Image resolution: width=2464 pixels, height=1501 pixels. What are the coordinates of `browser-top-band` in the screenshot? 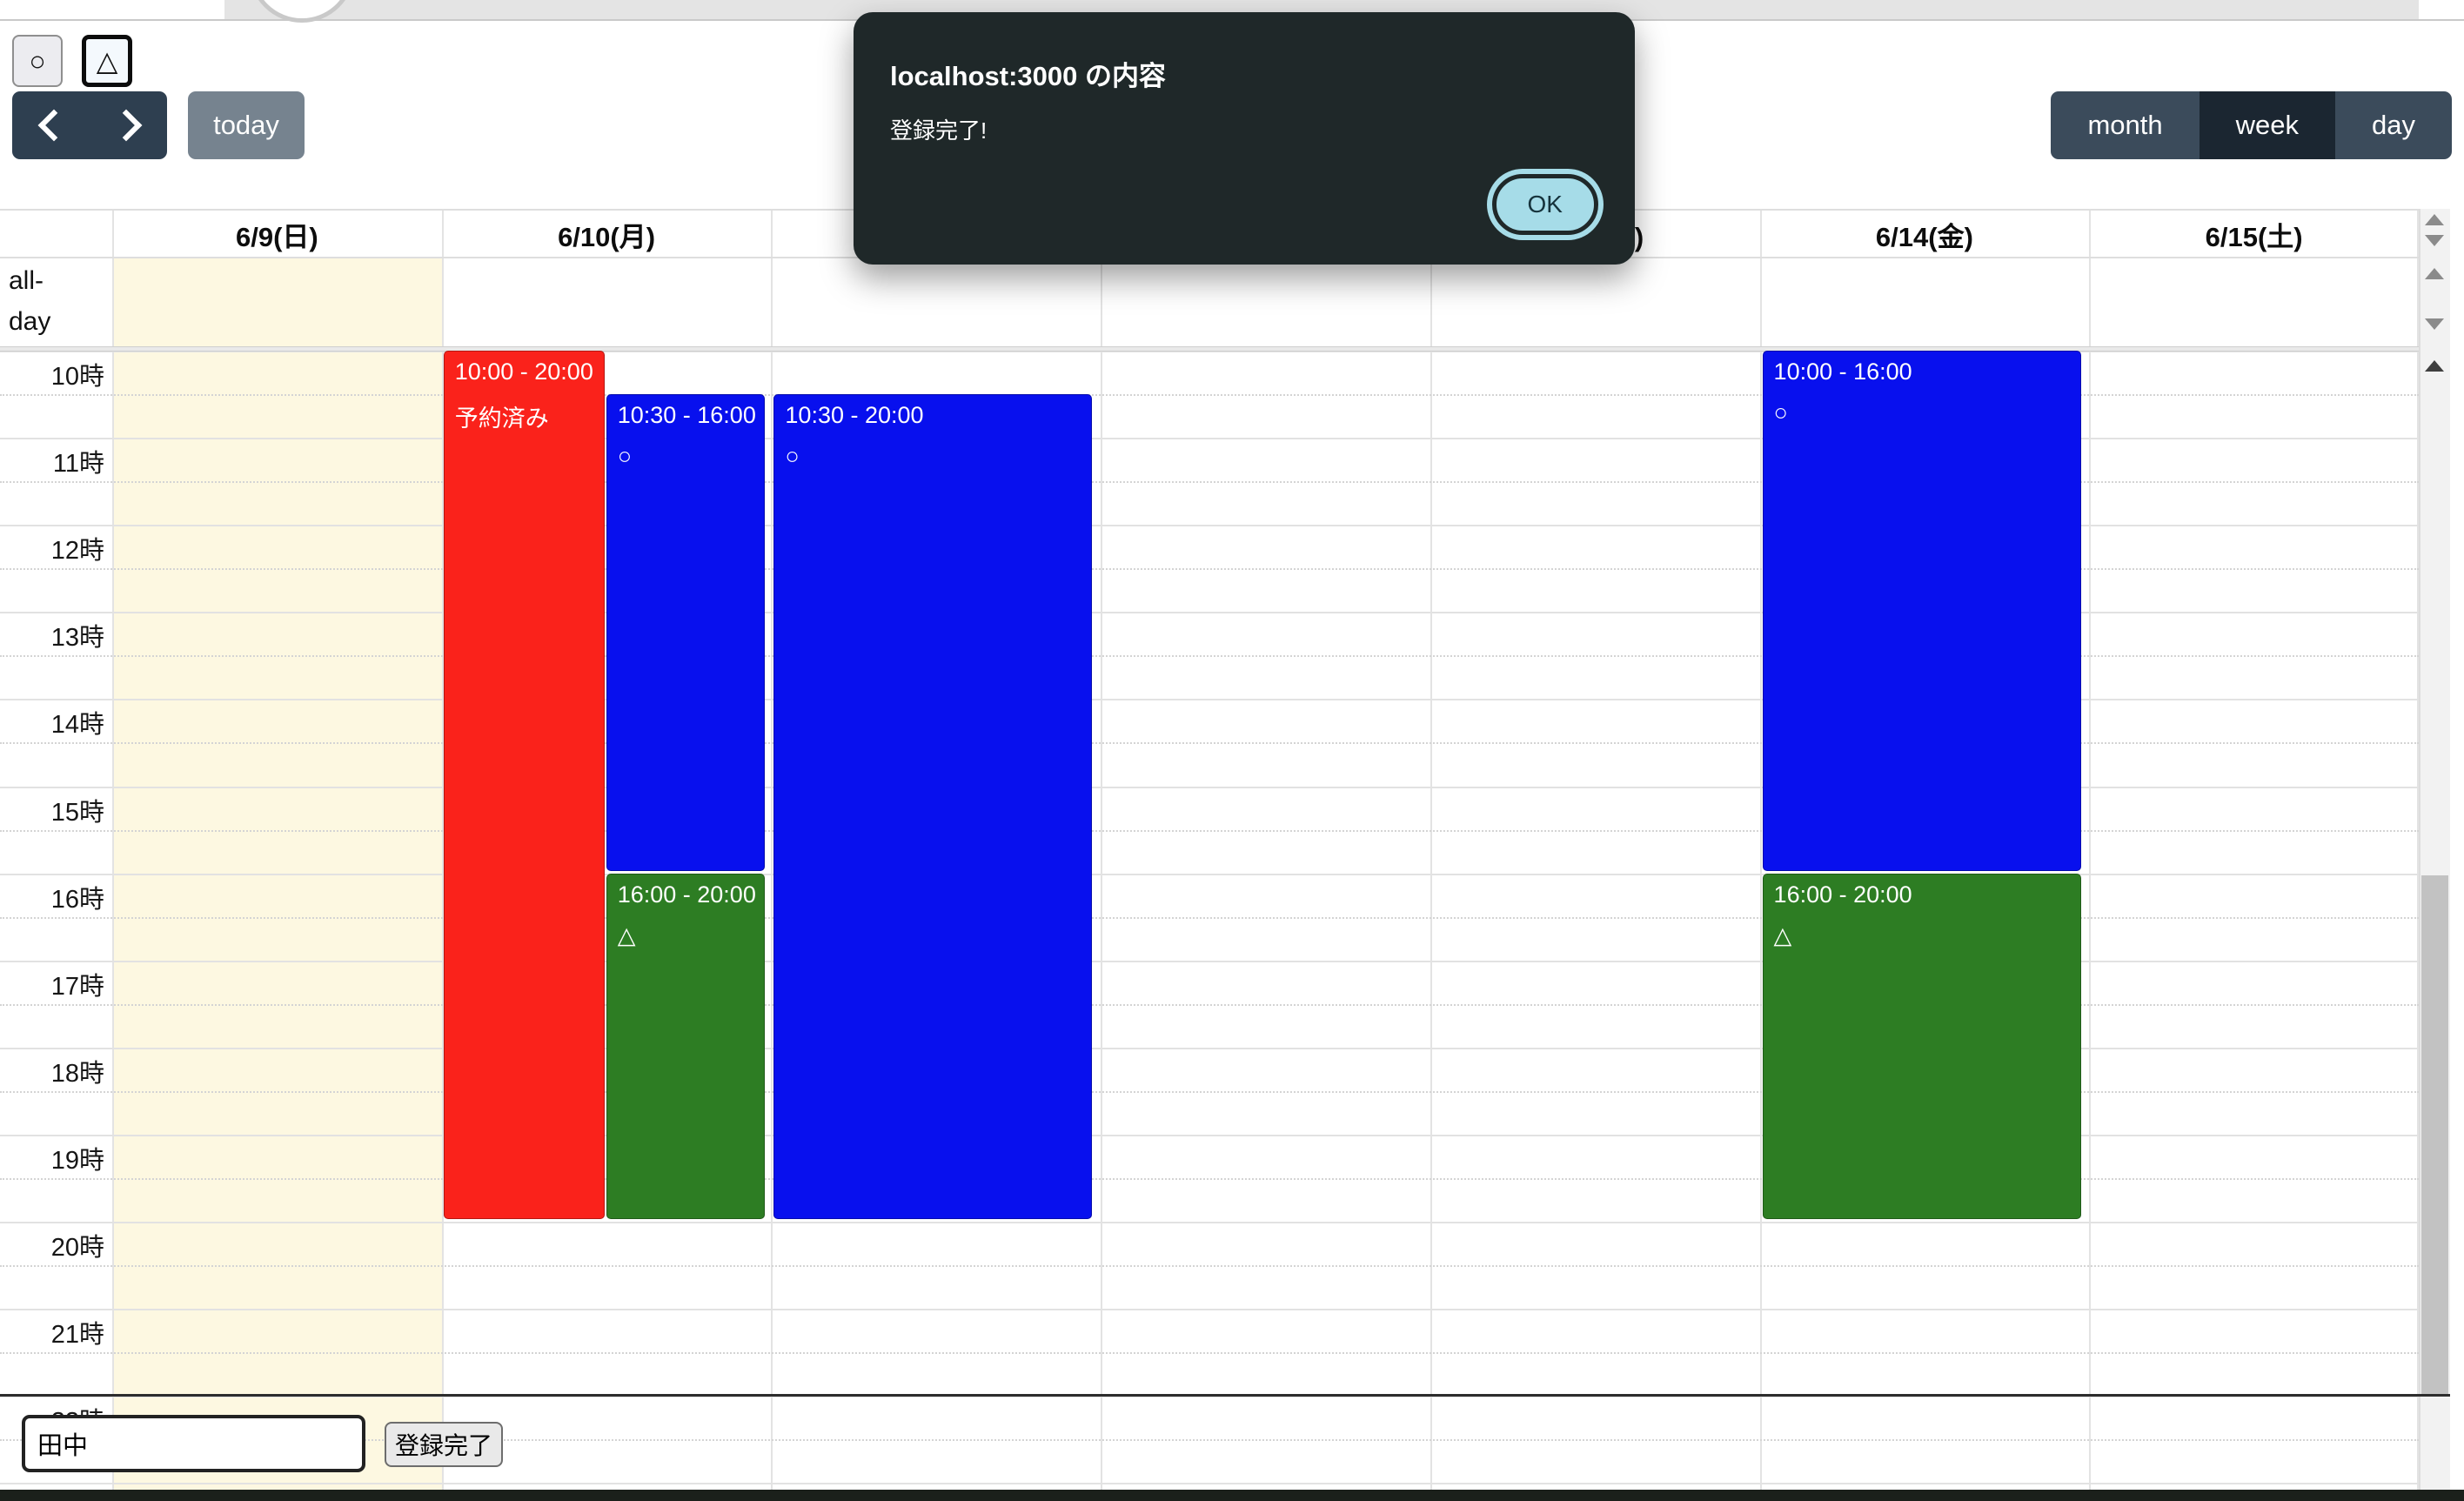 It's located at (1321, 9).